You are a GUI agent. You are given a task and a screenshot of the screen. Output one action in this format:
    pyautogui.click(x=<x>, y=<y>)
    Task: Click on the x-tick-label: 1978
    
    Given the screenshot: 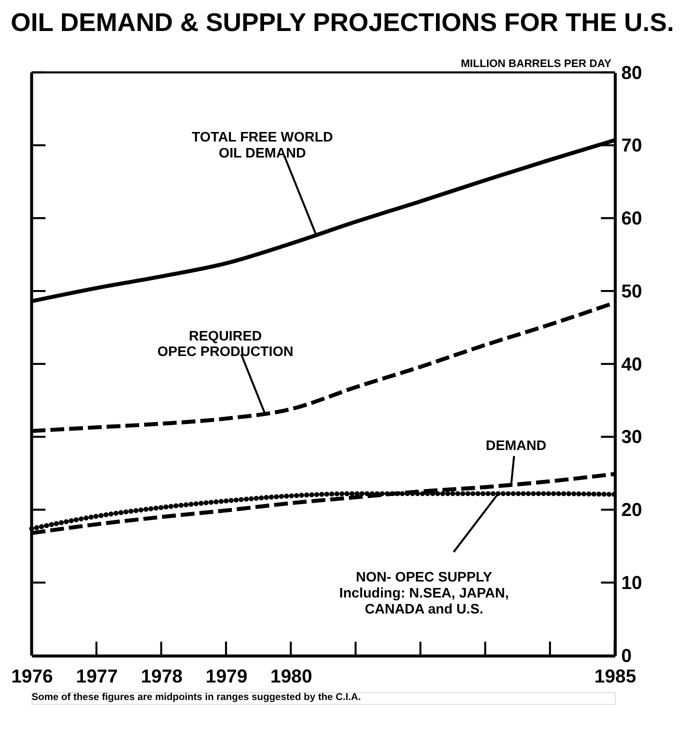 What is the action you would take?
    pyautogui.click(x=161, y=676)
    